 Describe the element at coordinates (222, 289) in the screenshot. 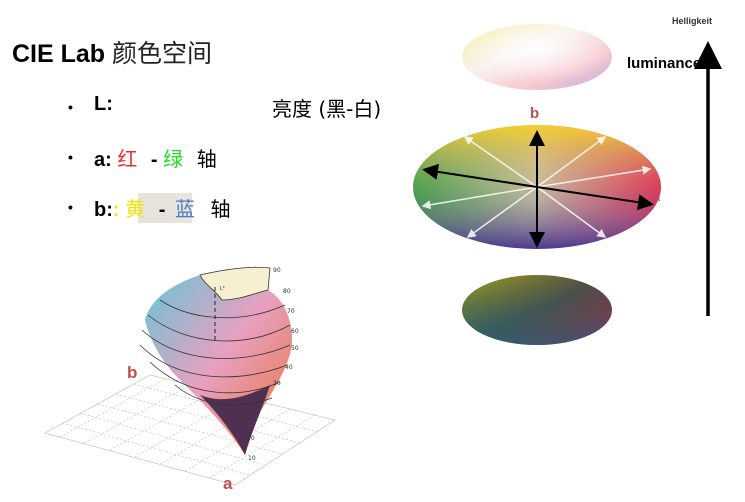

I see `axis-l-label: L*` at that location.